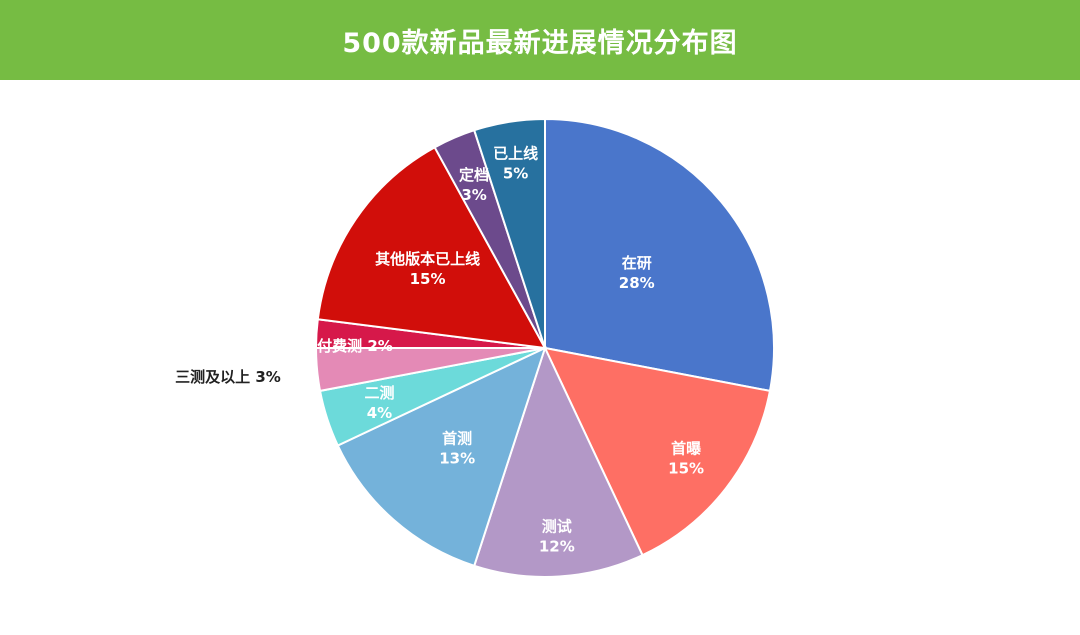 This screenshot has height=635, width=1080. I want to click on slice-label: 二测 4%, so click(379, 403).